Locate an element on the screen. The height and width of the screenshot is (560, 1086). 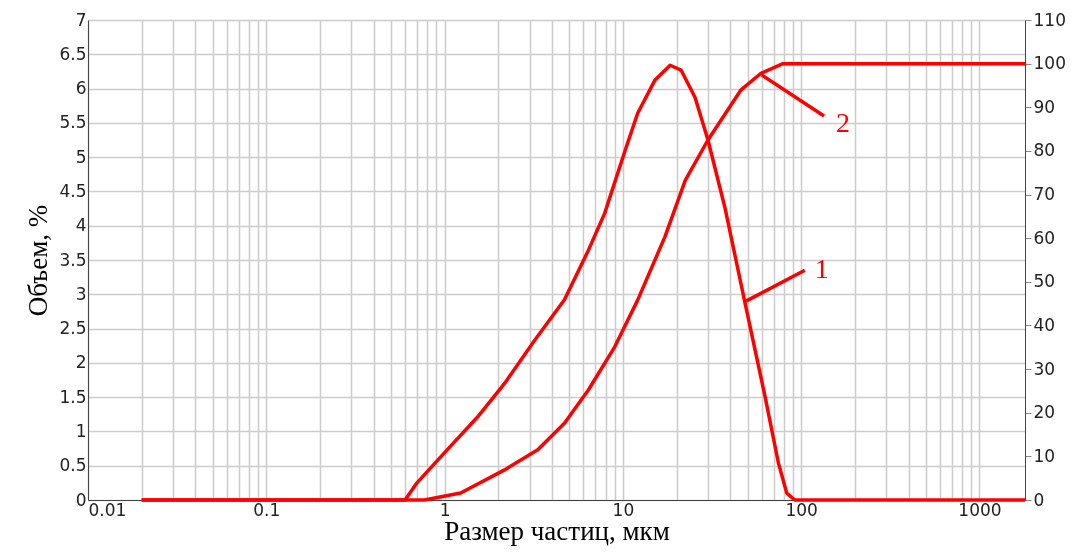
y2-tick-label: 110 is located at coordinates (1049, 19).